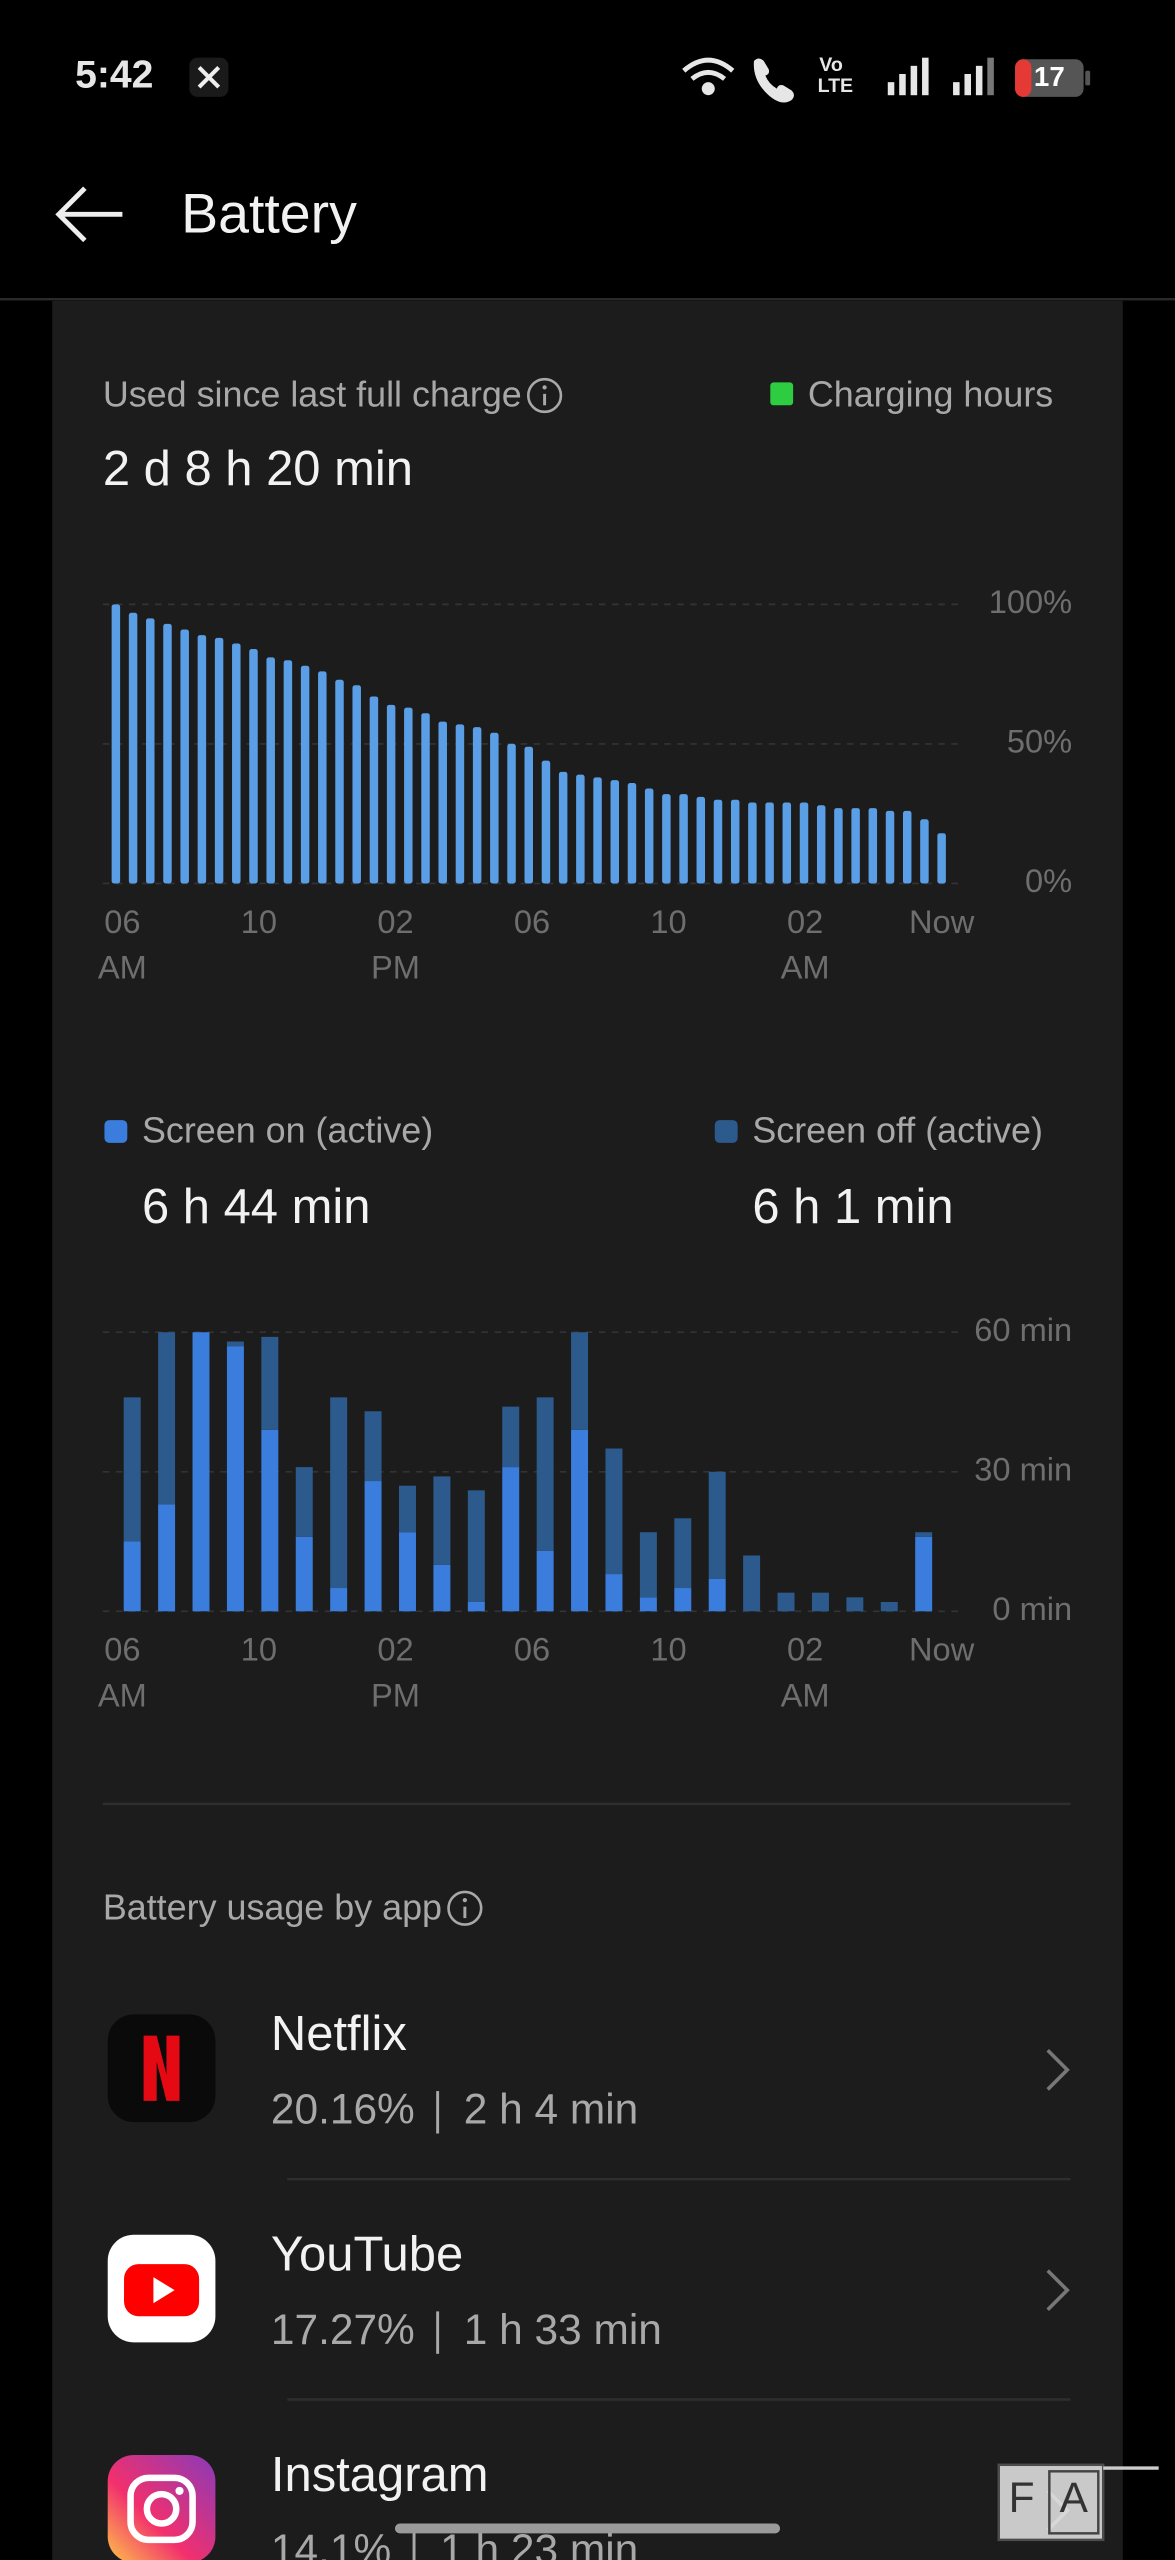  Describe the element at coordinates (1074, 2497) in the screenshot. I see `overlay-letter: A` at that location.